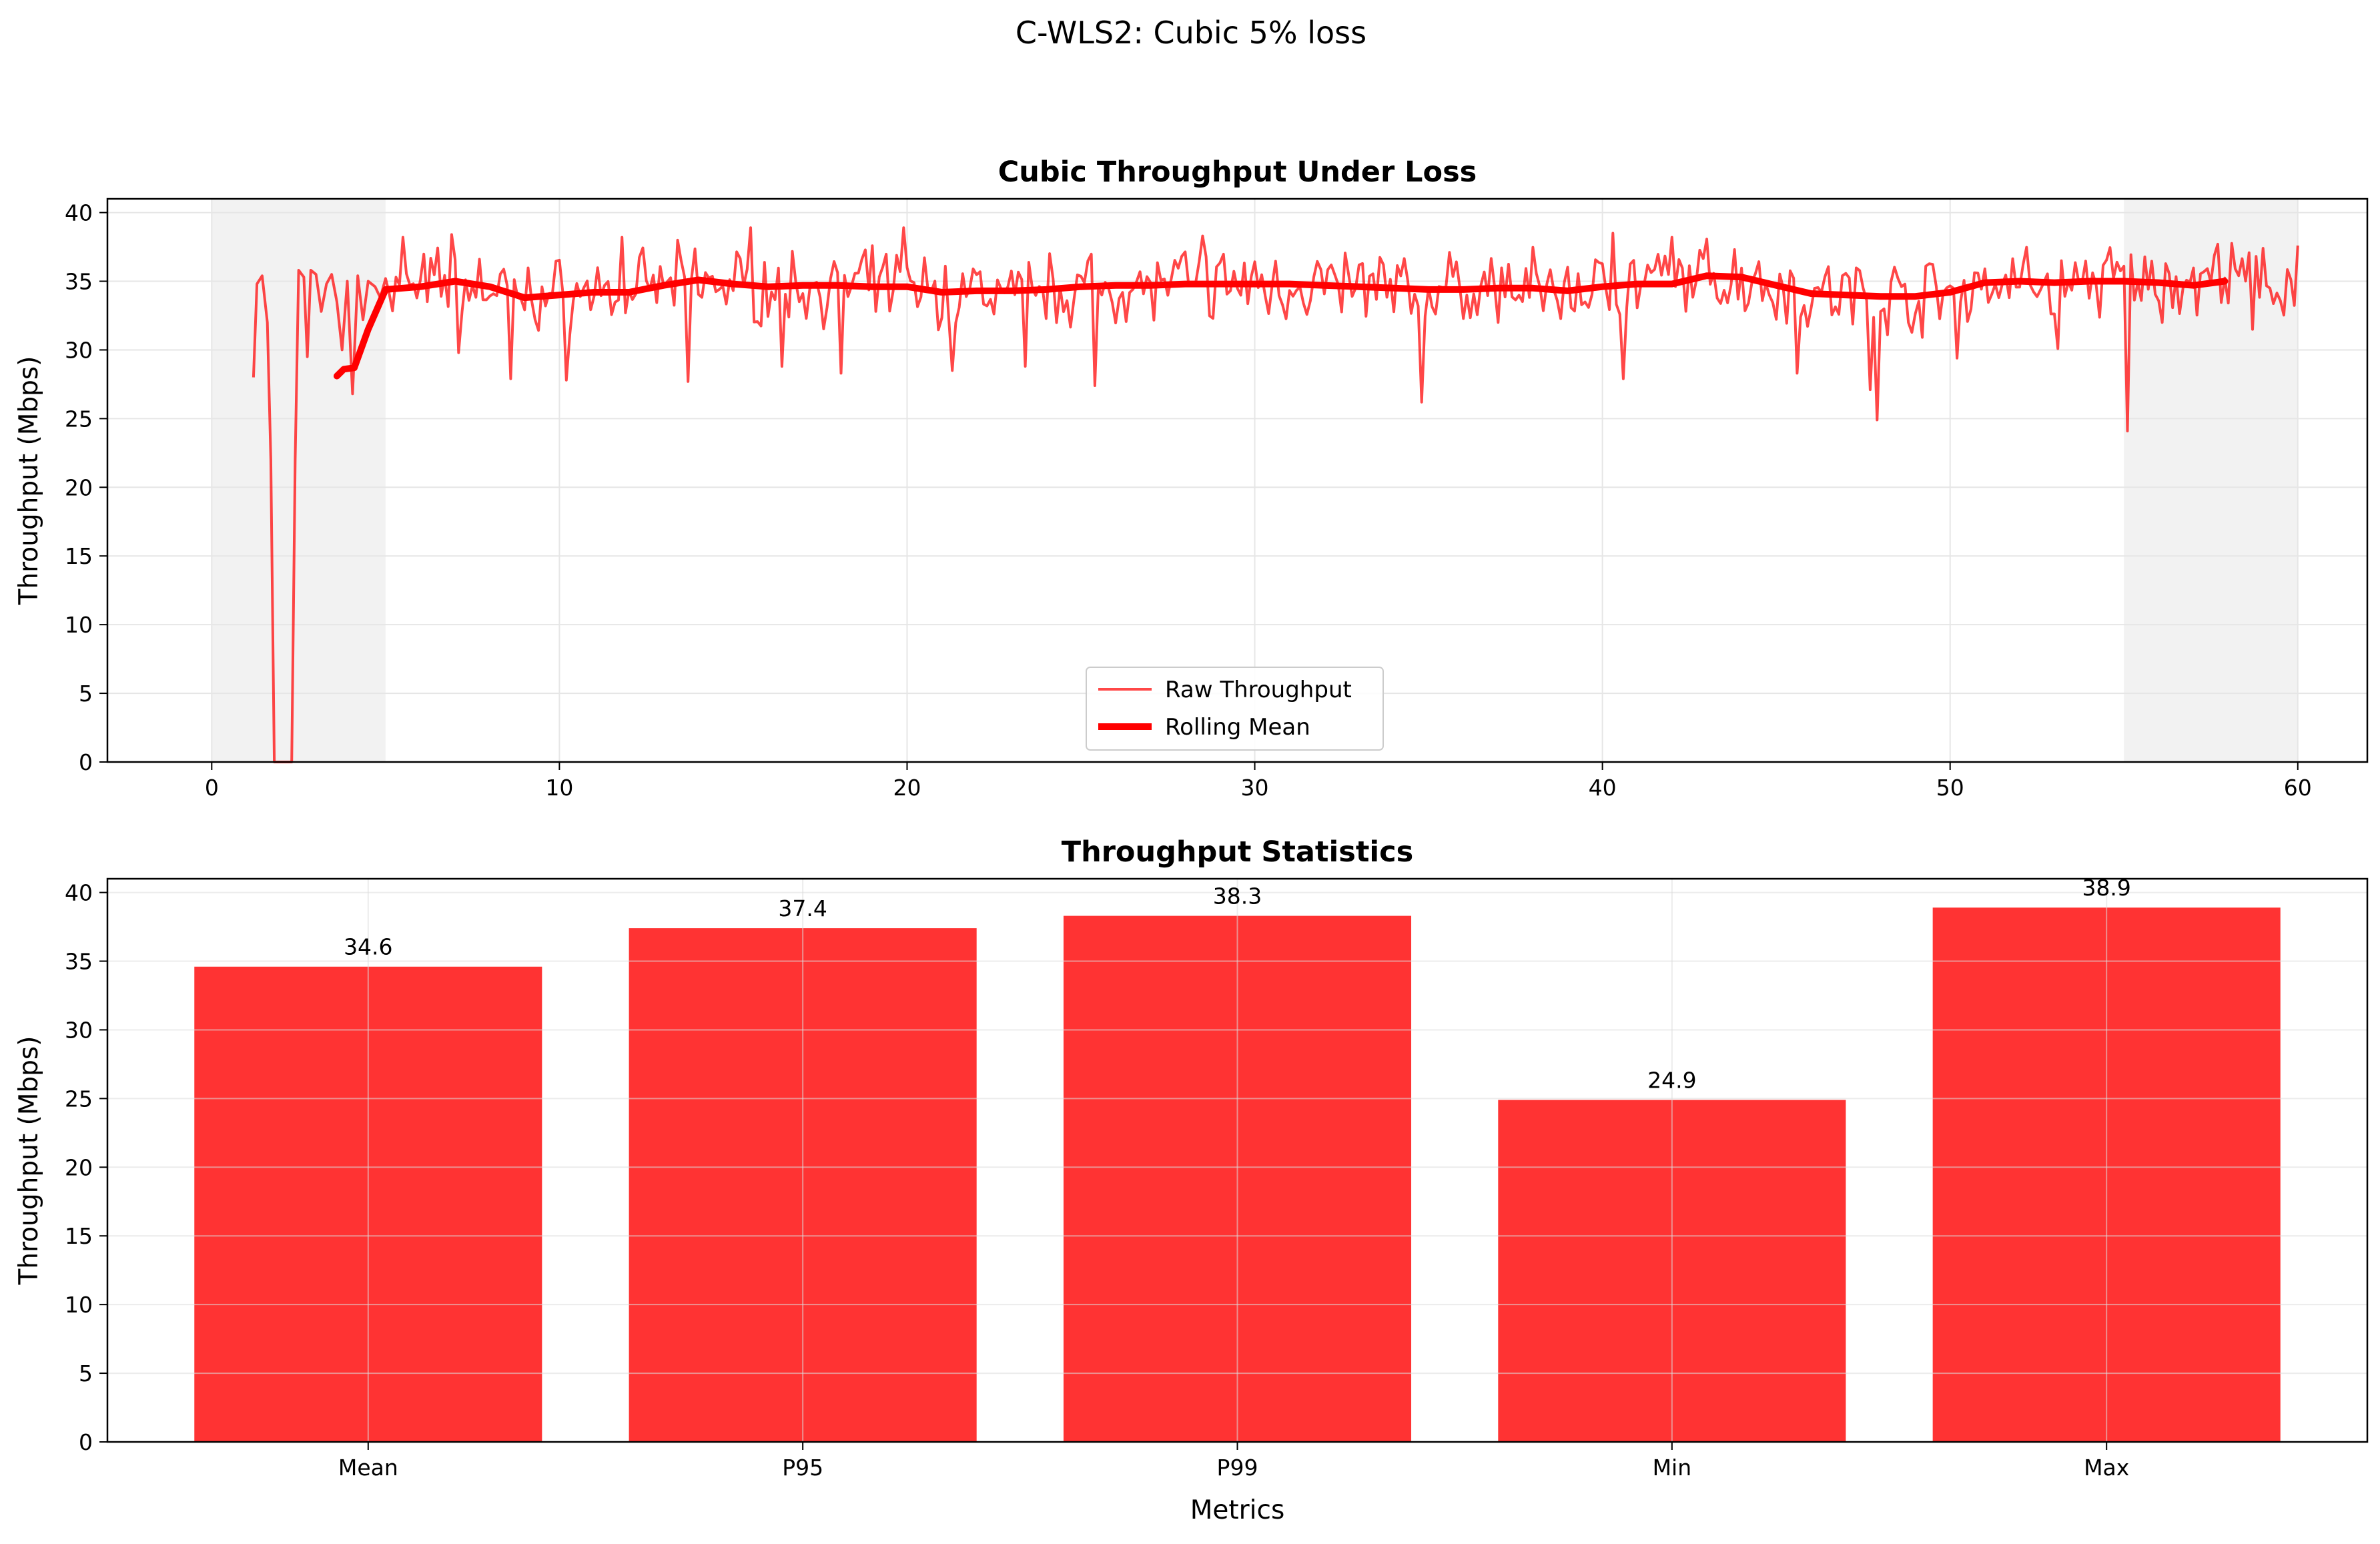 The width and height of the screenshot is (2380, 1544). What do you see at coordinates (212, 788) in the screenshot?
I see `x-tick-label: 0` at bounding box center [212, 788].